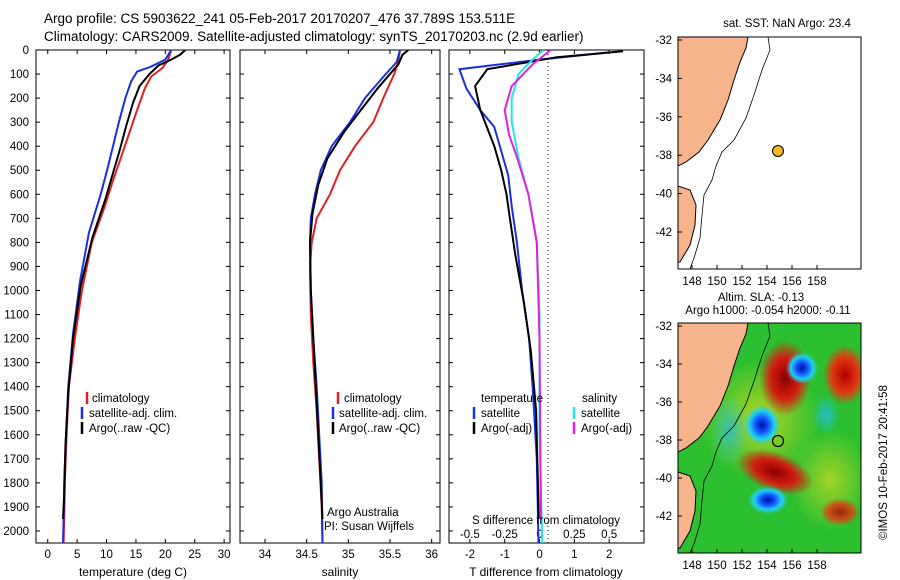  Describe the element at coordinates (500, 414) in the screenshot. I see `legend-label-t-satellite: satellite` at that location.